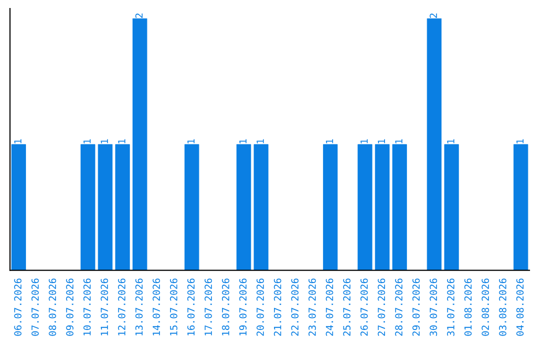 This screenshot has height=340, width=540. I want to click on x-tick-label: 26.07.2026, so click(364, 307).